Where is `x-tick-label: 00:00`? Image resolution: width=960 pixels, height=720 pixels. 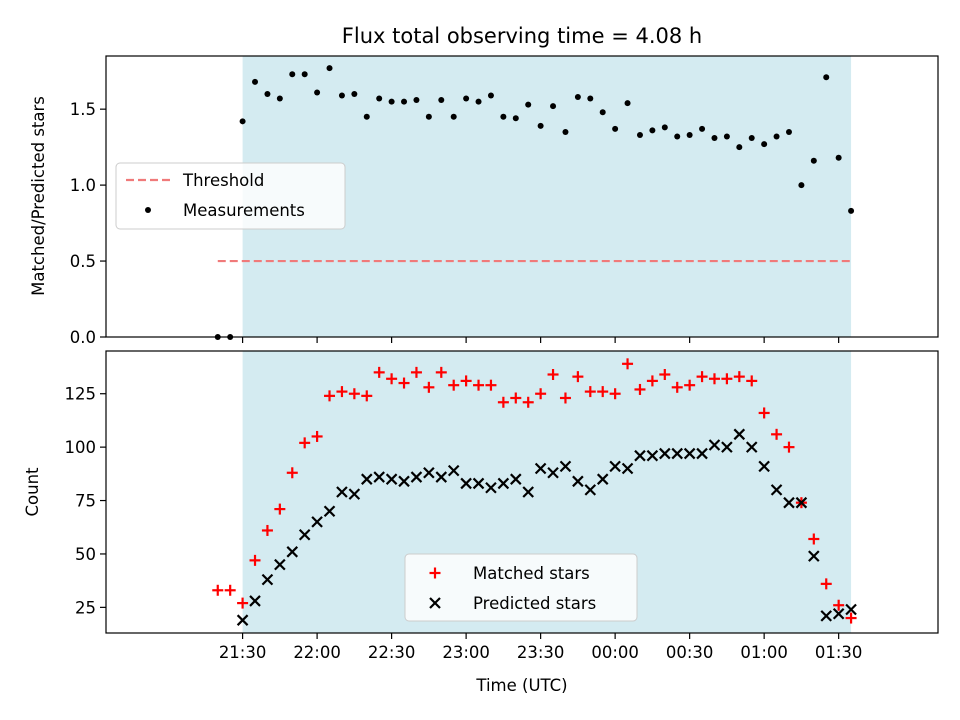
x-tick-label: 00:00 is located at coordinates (615, 652).